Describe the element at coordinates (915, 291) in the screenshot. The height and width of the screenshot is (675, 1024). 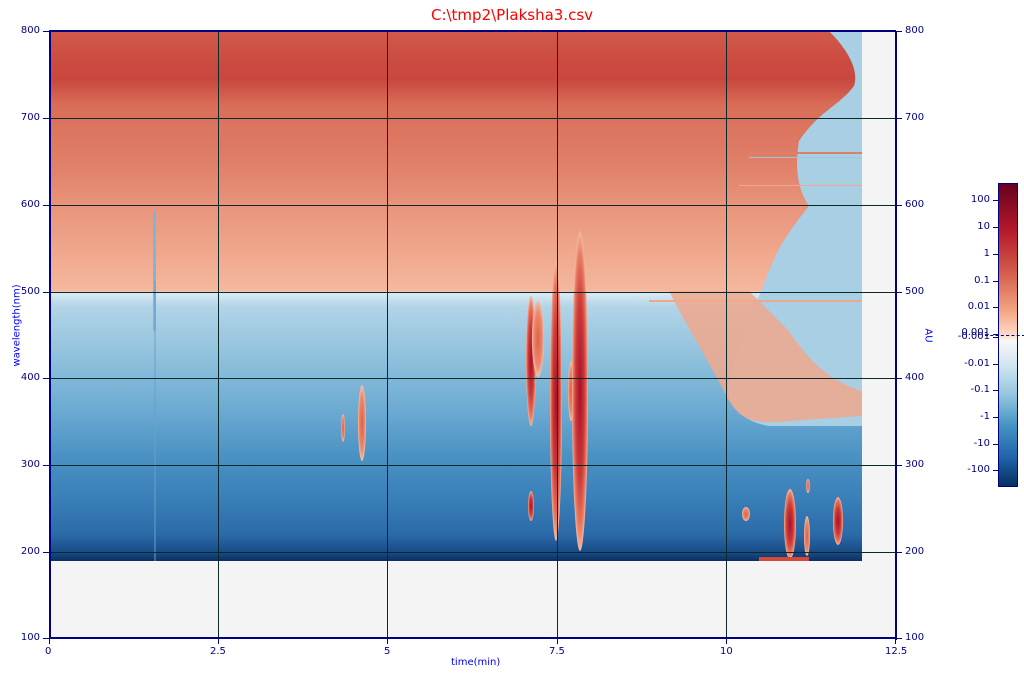
I see `right-y-tick-label: 500` at that location.